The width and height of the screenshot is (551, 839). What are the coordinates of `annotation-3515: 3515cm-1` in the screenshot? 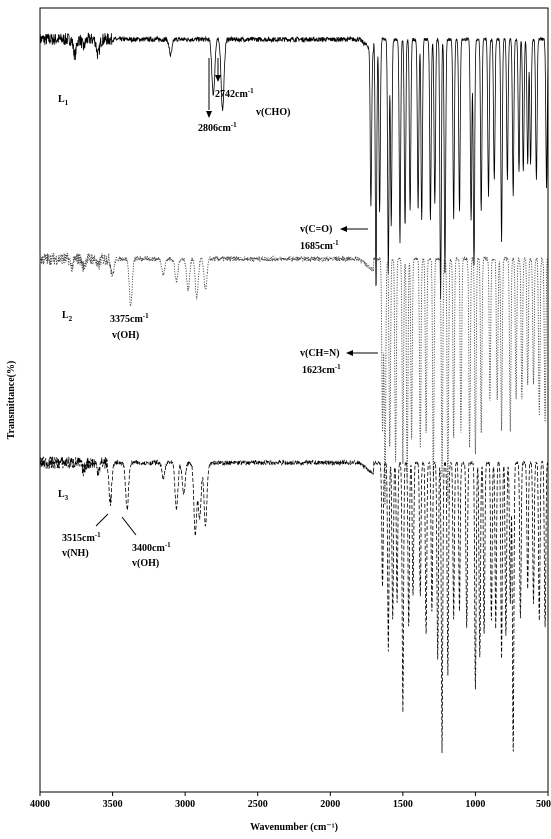 It's located at (81, 537).